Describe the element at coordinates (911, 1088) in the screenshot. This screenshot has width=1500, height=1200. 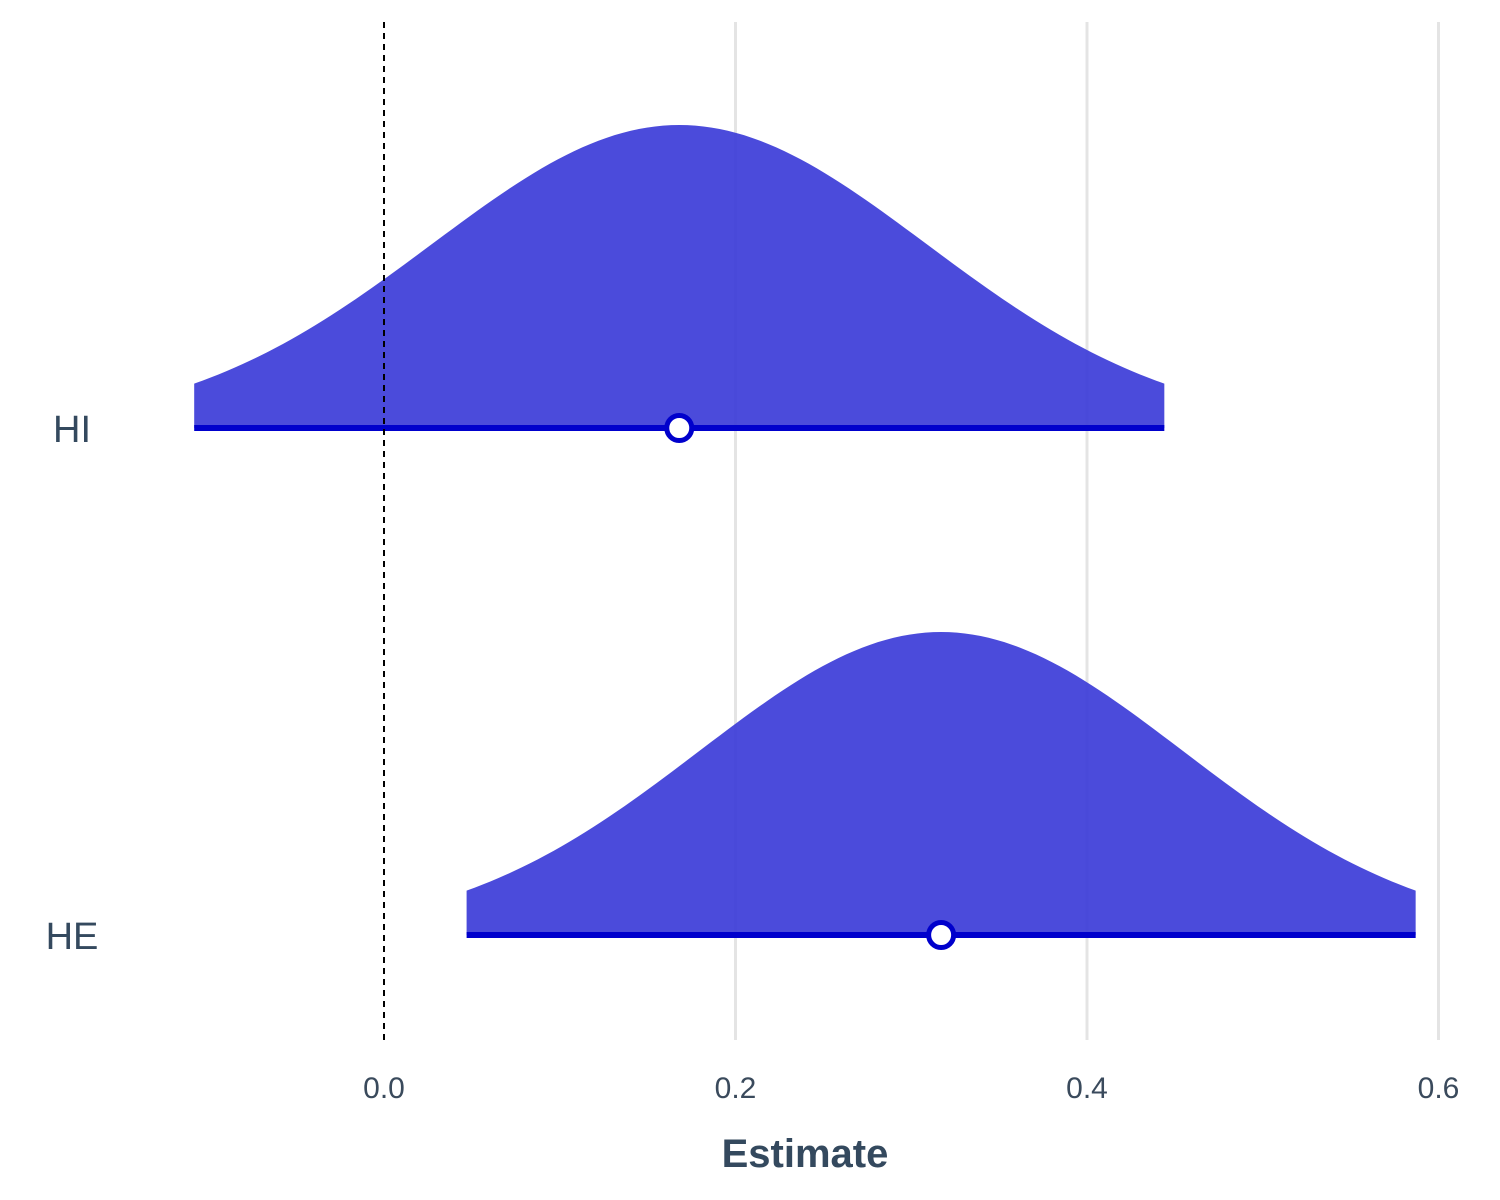
I see `x-tick-labels: 0.0 0.2 0.4 0.6` at that location.